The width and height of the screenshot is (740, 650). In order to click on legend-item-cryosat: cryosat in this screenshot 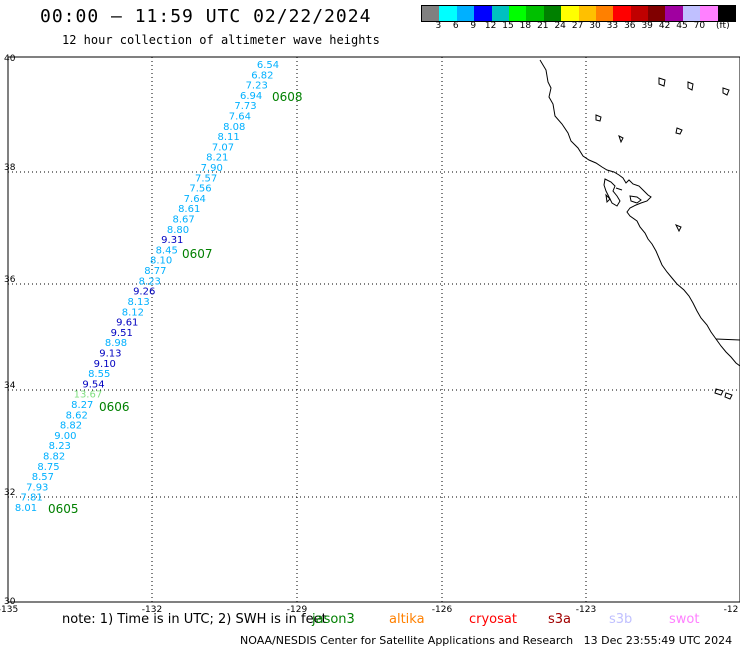, I will do `click(493, 619)`.